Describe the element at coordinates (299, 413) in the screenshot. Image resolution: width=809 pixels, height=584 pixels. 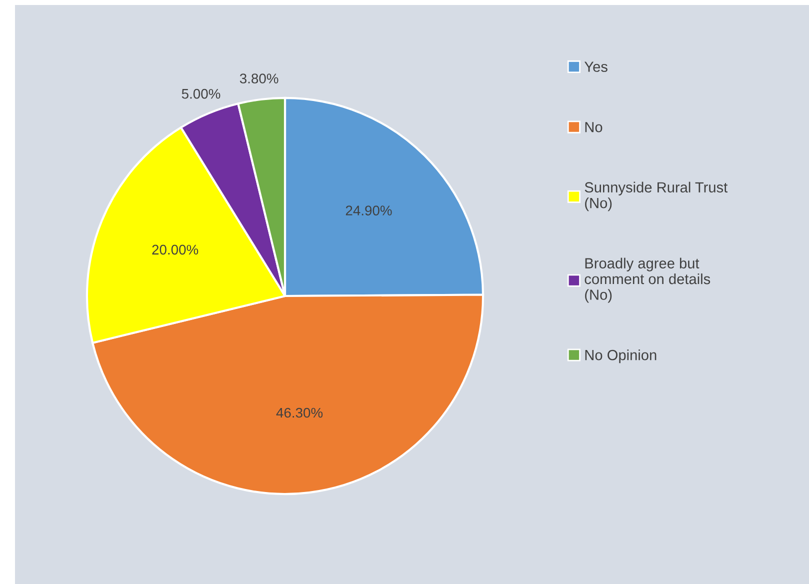
I see `data-label: 46.30%` at that location.